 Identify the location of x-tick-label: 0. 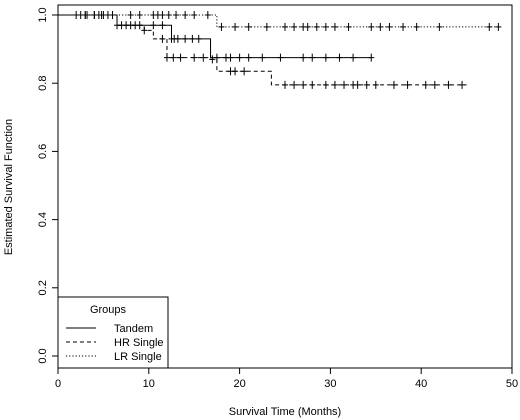
(58, 384).